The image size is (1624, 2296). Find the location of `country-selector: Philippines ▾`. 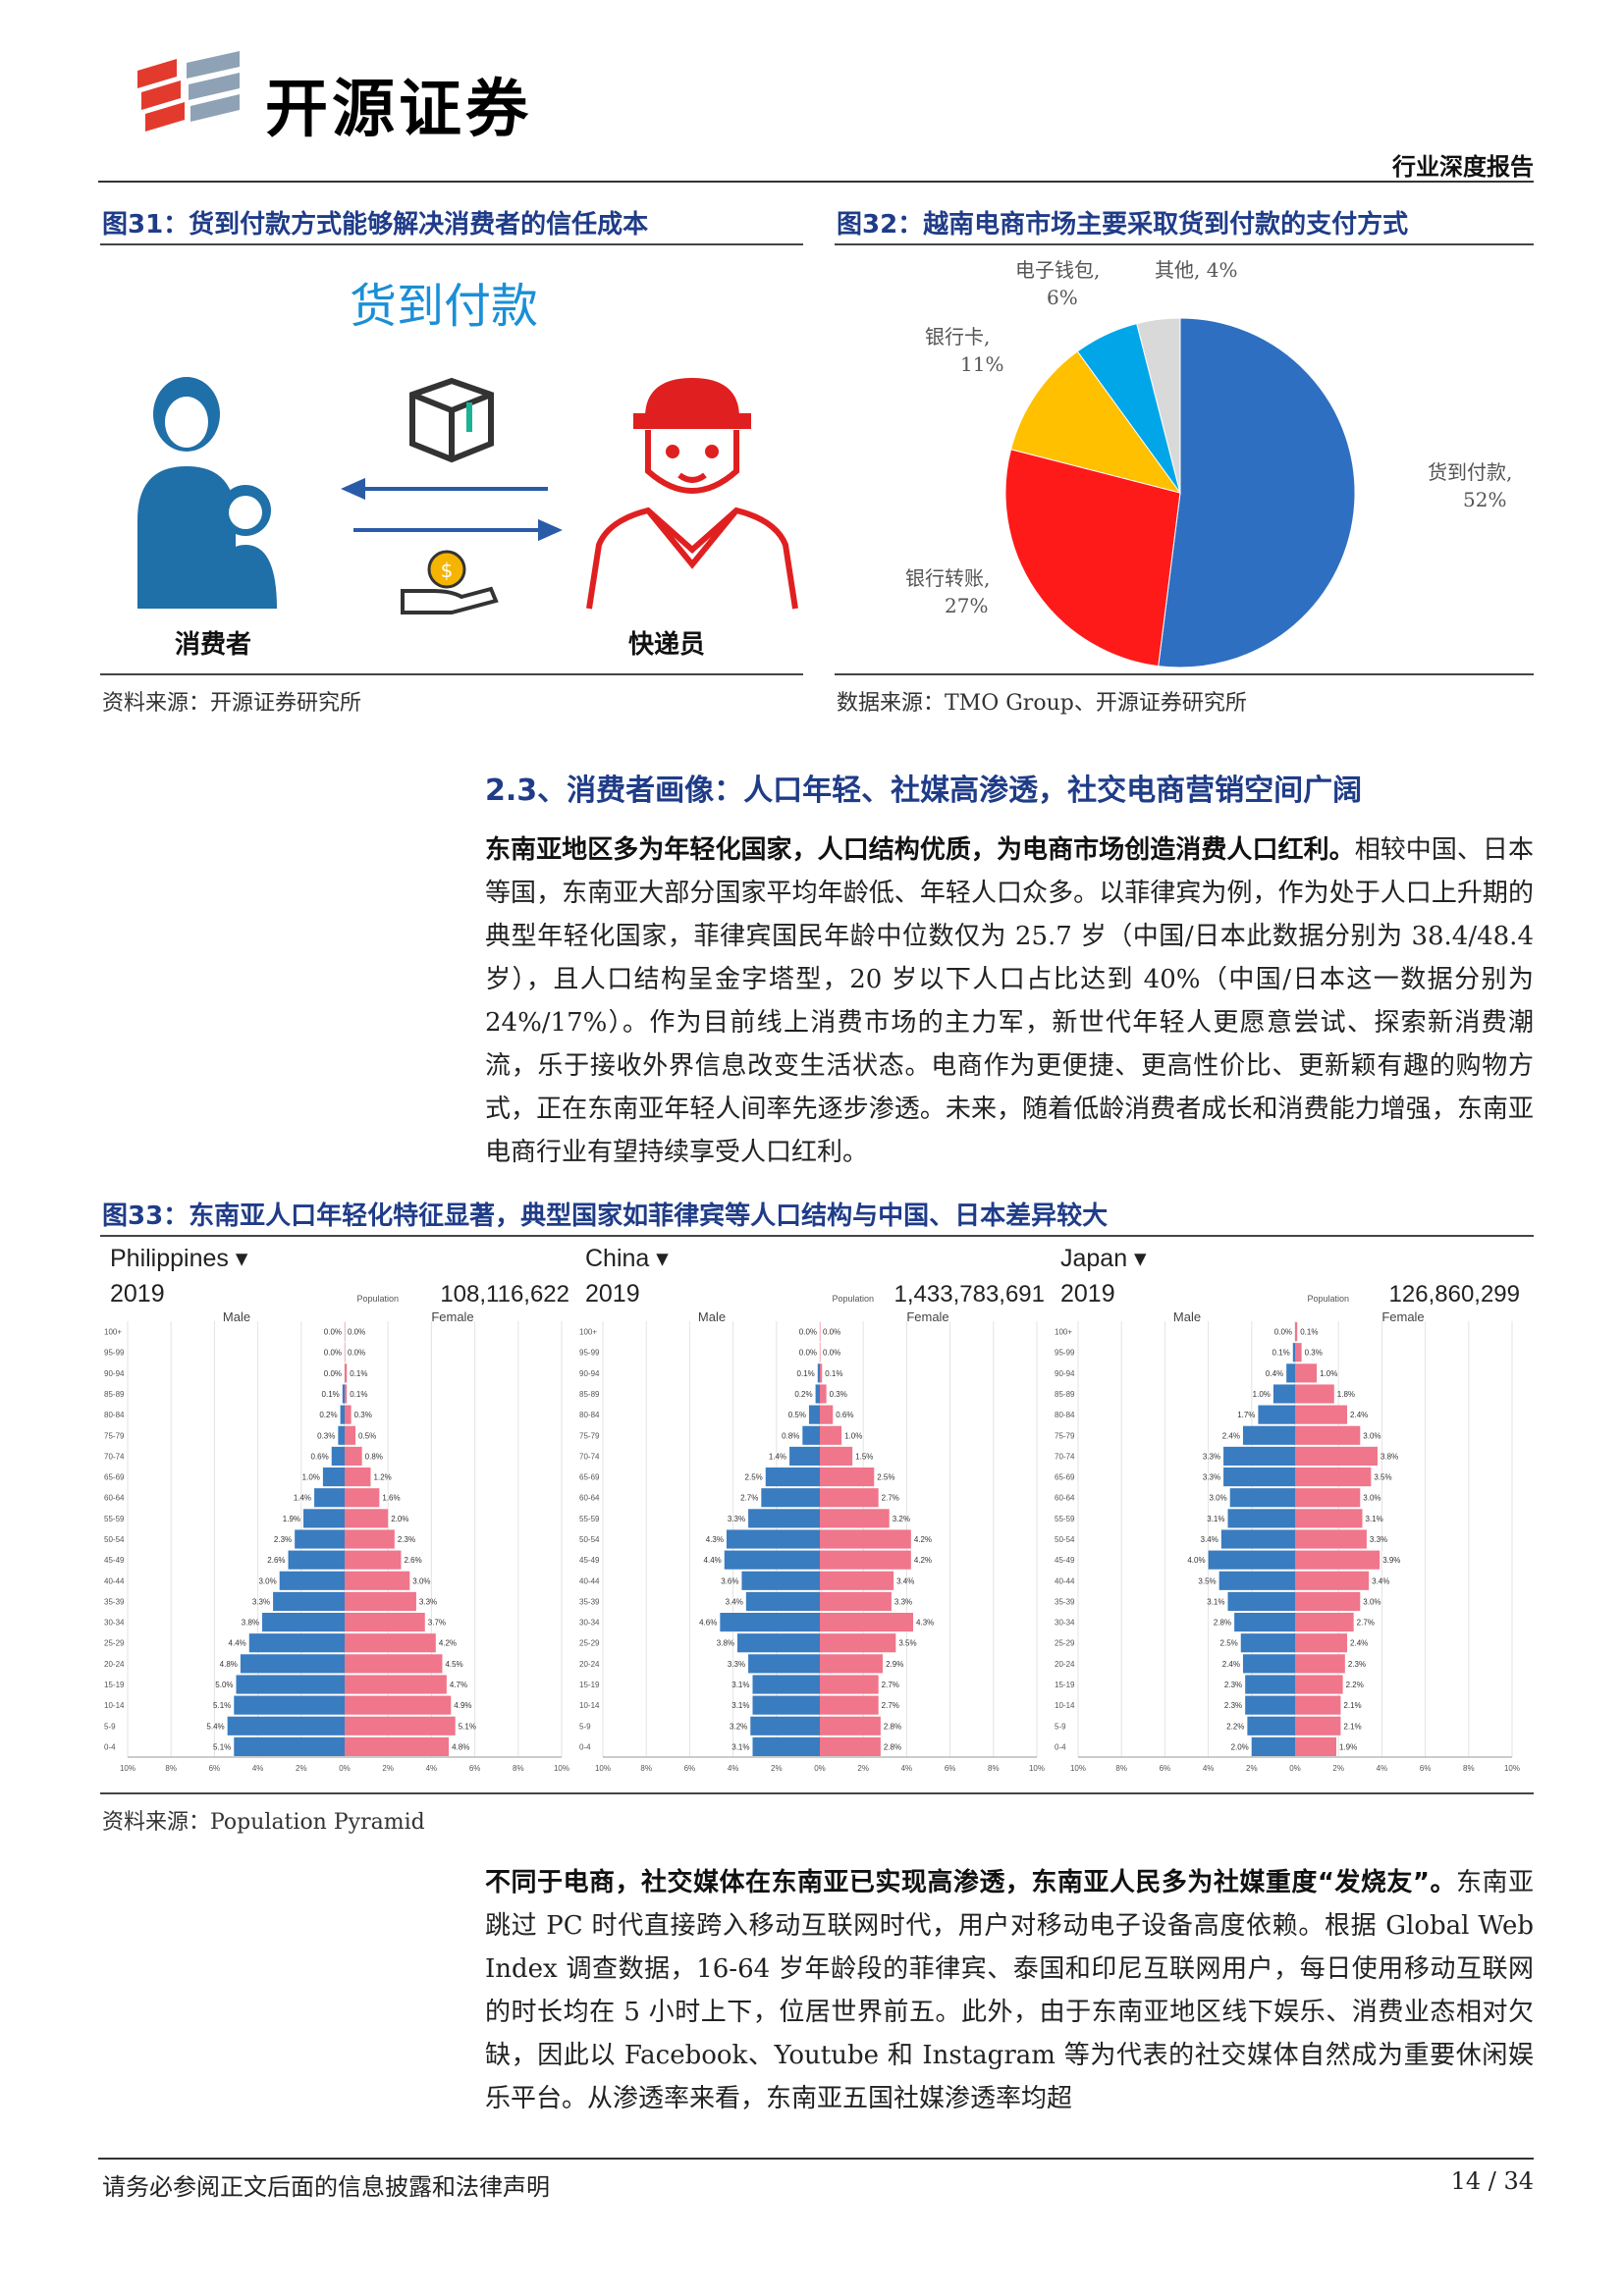

country-selector: Philippines ▾ is located at coordinates (179, 1258).